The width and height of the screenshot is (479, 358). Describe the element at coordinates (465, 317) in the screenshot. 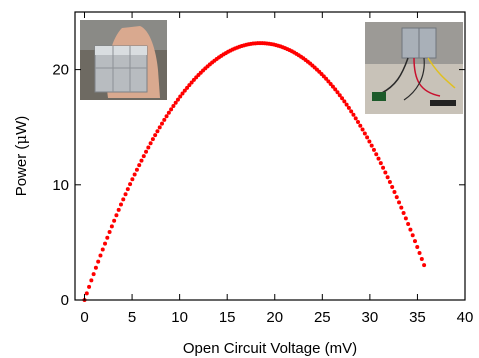

I see `x-tick-label: 40` at that location.